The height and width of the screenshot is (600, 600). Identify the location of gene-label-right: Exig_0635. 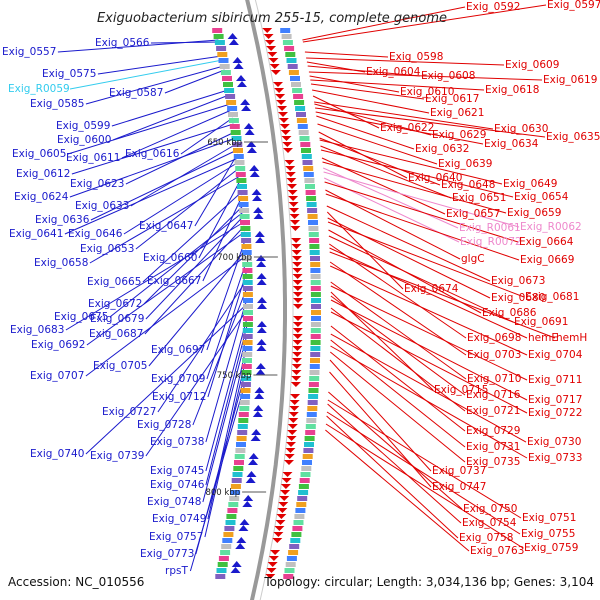
(573, 137).